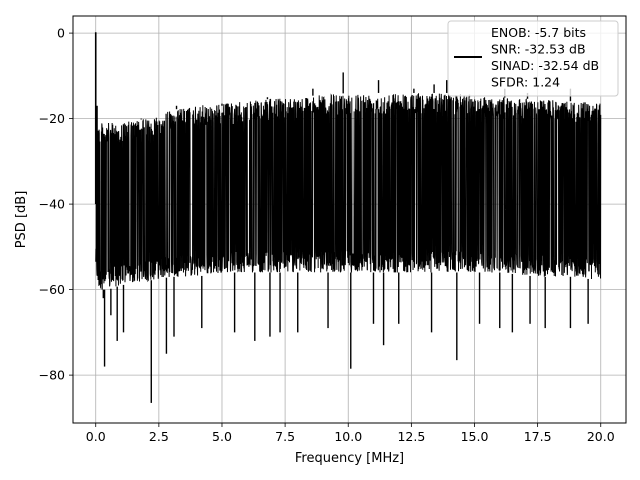 The height and width of the screenshot is (480, 640). I want to click on legend-box, so click(533, 58).